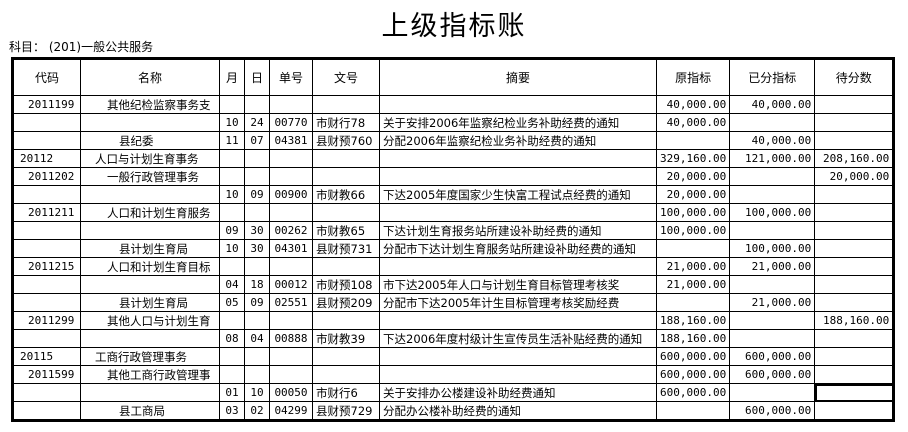  Describe the element at coordinates (518, 284) in the screenshot. I see `summary-cell: 市下达2005年人口与计划生育目标管理考核奖` at that location.